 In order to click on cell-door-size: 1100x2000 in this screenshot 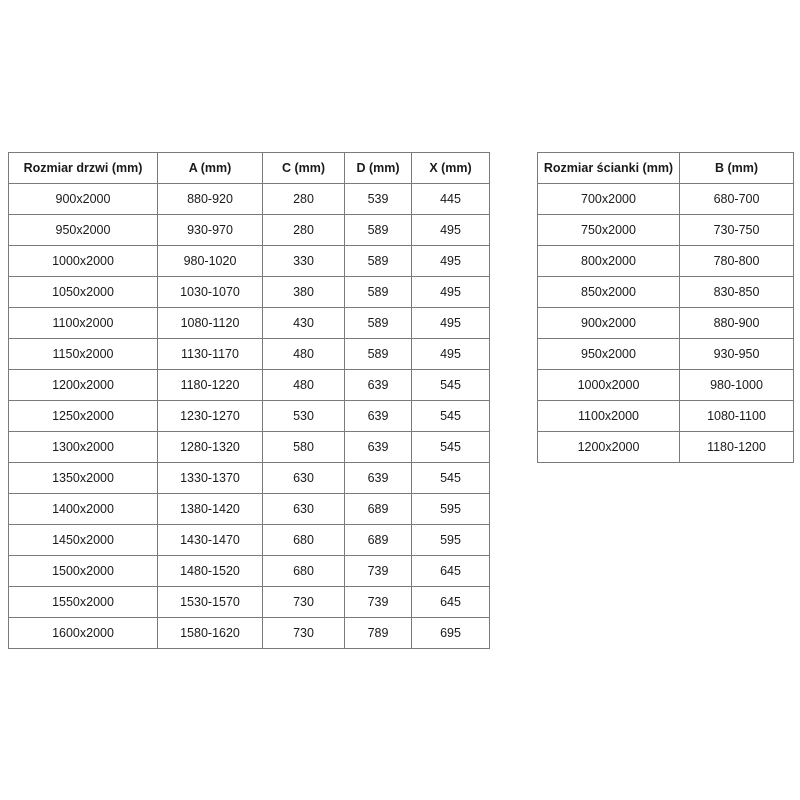, I will do `click(83, 323)`.